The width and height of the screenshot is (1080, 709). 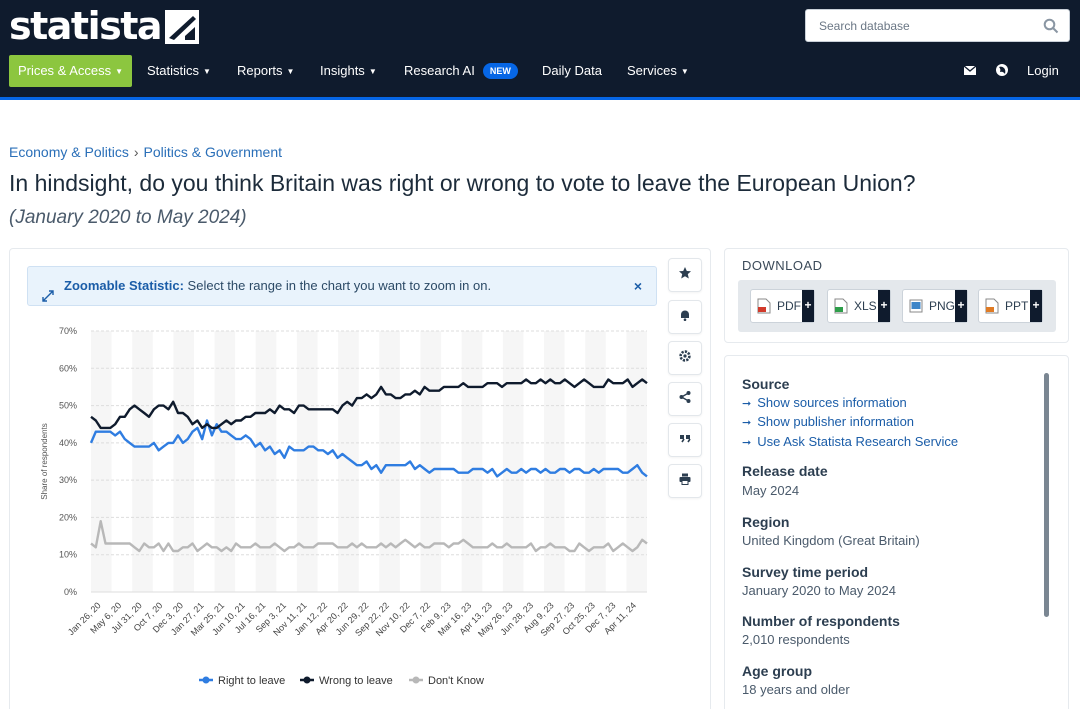 I want to click on nav-reports: Reports ▼, so click(x=265, y=71).